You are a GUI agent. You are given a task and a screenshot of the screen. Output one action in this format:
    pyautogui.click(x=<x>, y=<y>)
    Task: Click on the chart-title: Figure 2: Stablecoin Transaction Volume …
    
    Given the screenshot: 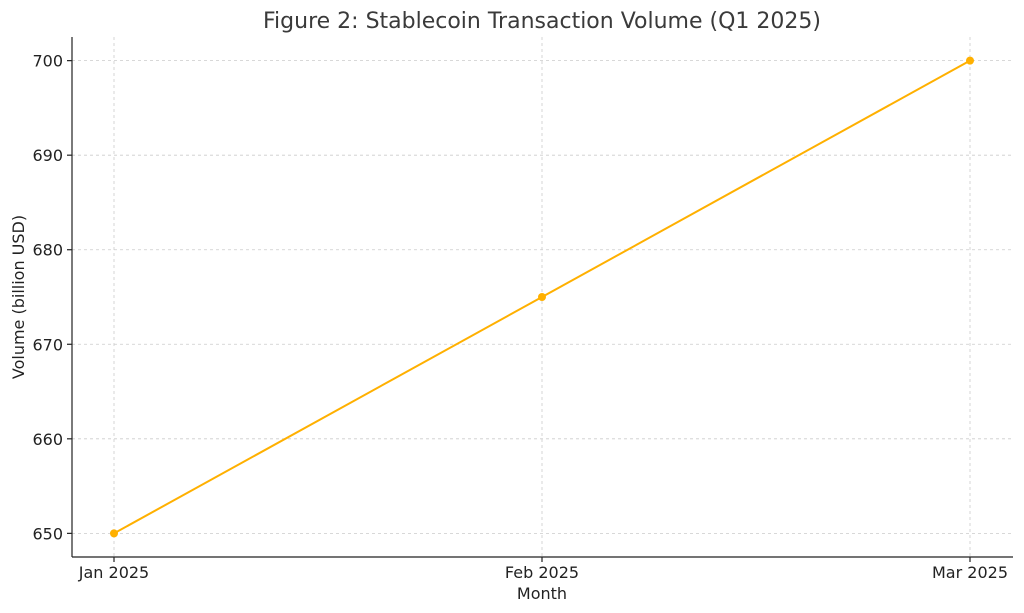 What is the action you would take?
    pyautogui.click(x=542, y=21)
    